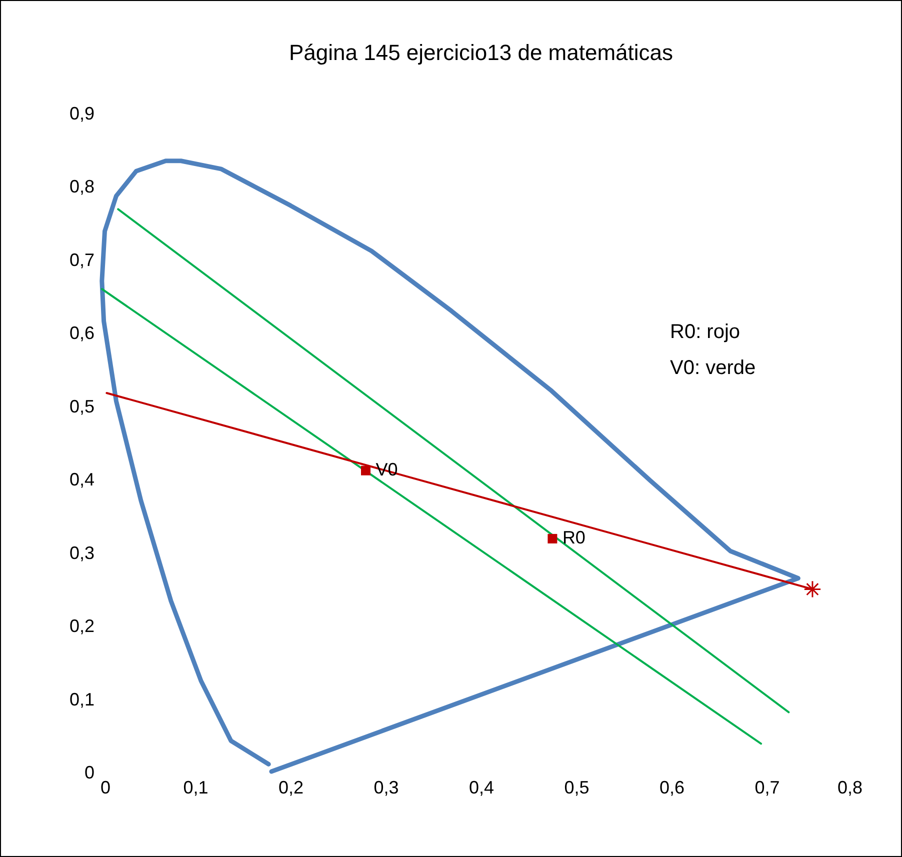 The width and height of the screenshot is (902, 857). Describe the element at coordinates (81, 699) in the screenshot. I see `y-tick-label: 0,1` at that location.